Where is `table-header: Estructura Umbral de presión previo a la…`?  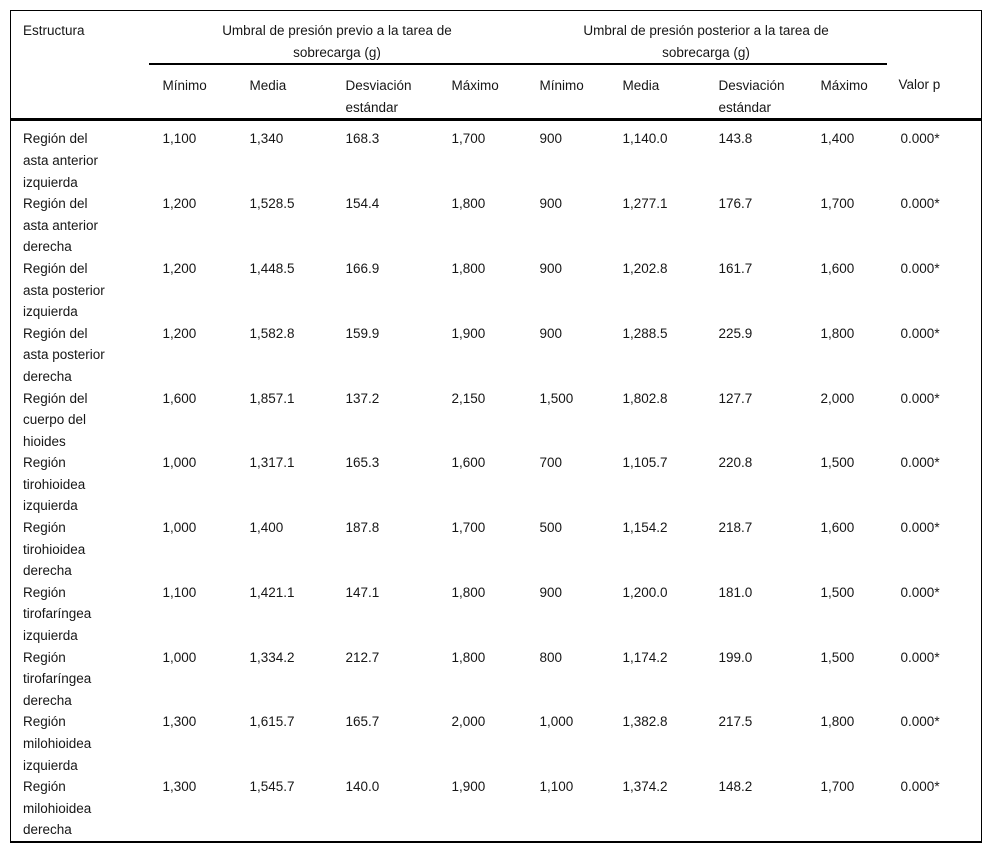
table-header: Estructura Umbral de presión previo a la… is located at coordinates (496, 66).